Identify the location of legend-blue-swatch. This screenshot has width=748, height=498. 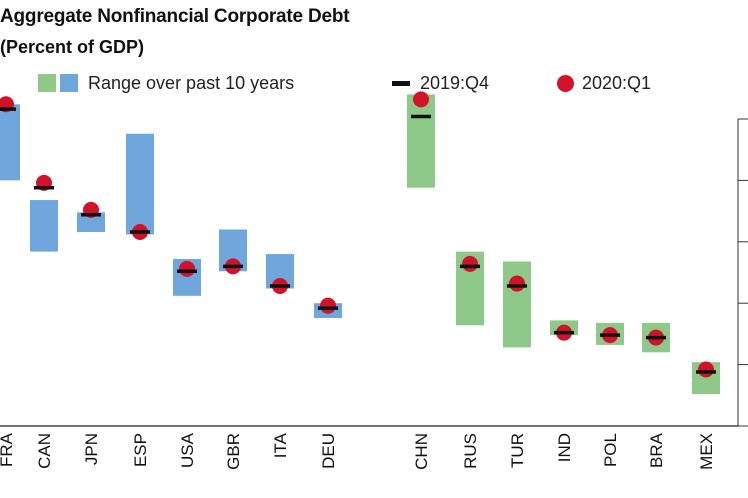
(69, 83).